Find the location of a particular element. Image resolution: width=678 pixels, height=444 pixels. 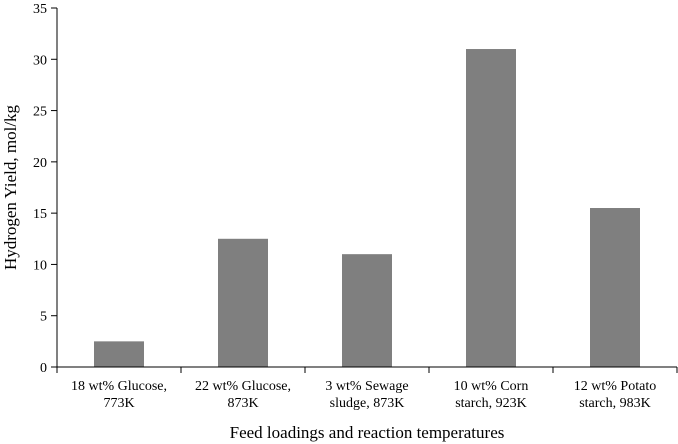

y-tick-label: 0 is located at coordinates (43, 368).